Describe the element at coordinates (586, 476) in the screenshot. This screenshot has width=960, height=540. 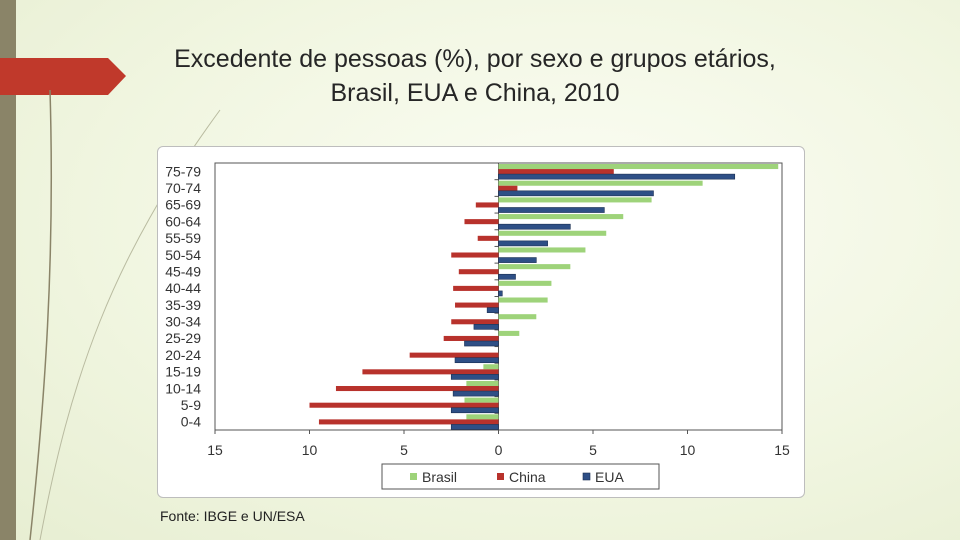
I see `legend-swatch-eua` at that location.